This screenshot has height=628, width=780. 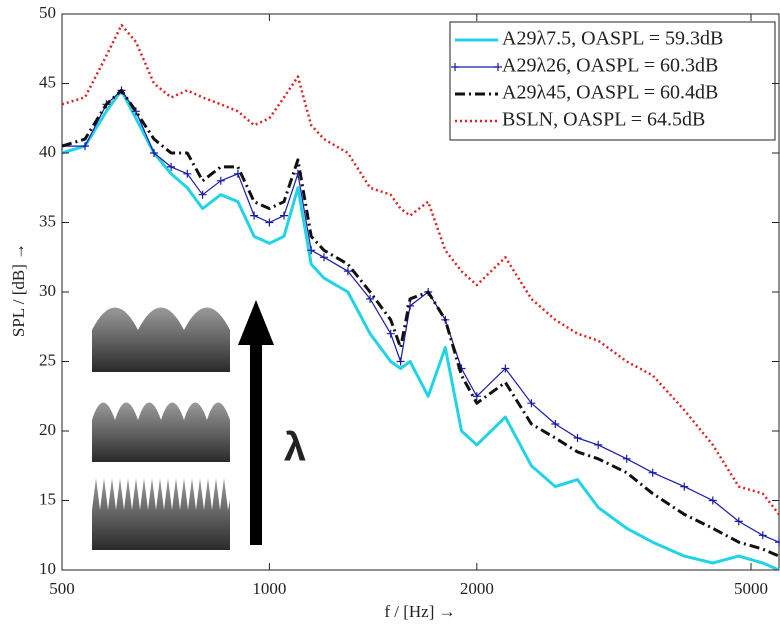 I want to click on legend-label: A29λ7.5, OASPL = 59.3dB, so click(x=612, y=39).